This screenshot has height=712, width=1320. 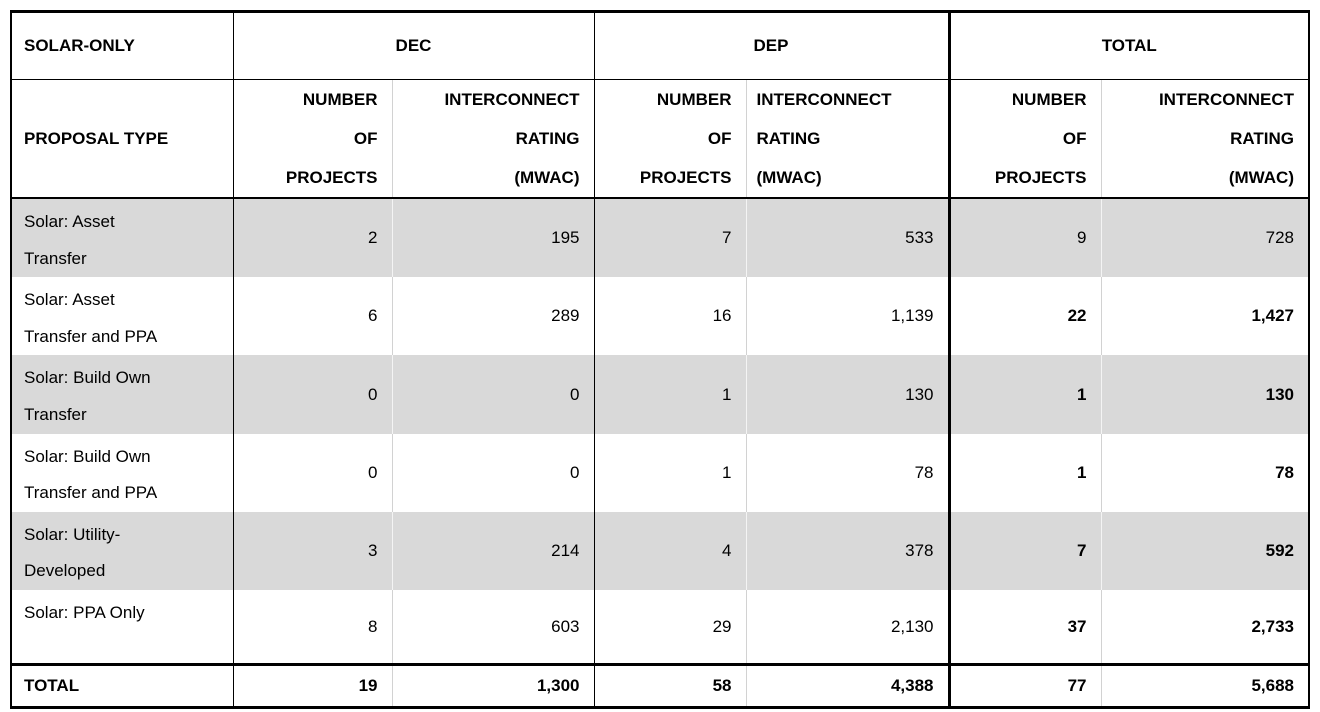 What do you see at coordinates (1024, 627) in the screenshot?
I see `total-projects-value: 37` at bounding box center [1024, 627].